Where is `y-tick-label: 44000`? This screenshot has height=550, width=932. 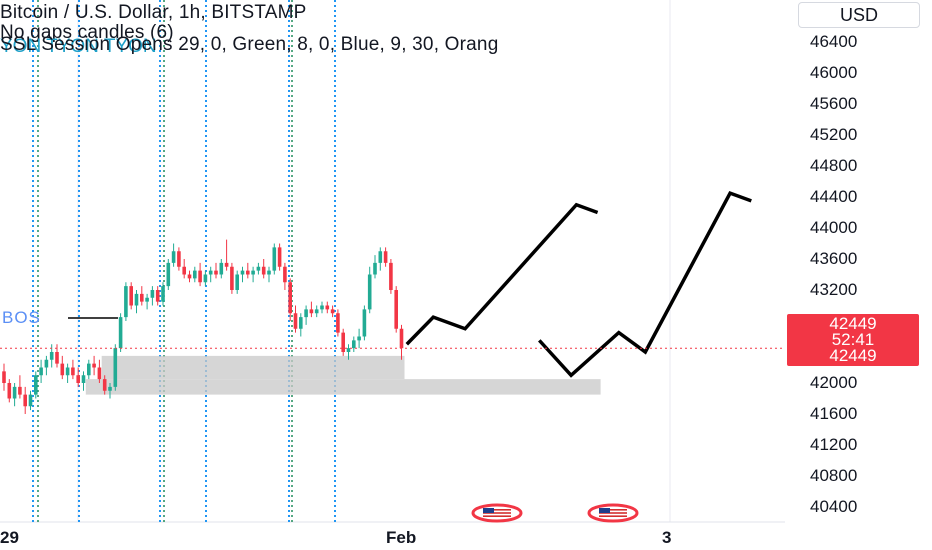 y-tick-label: 44000 is located at coordinates (834, 227).